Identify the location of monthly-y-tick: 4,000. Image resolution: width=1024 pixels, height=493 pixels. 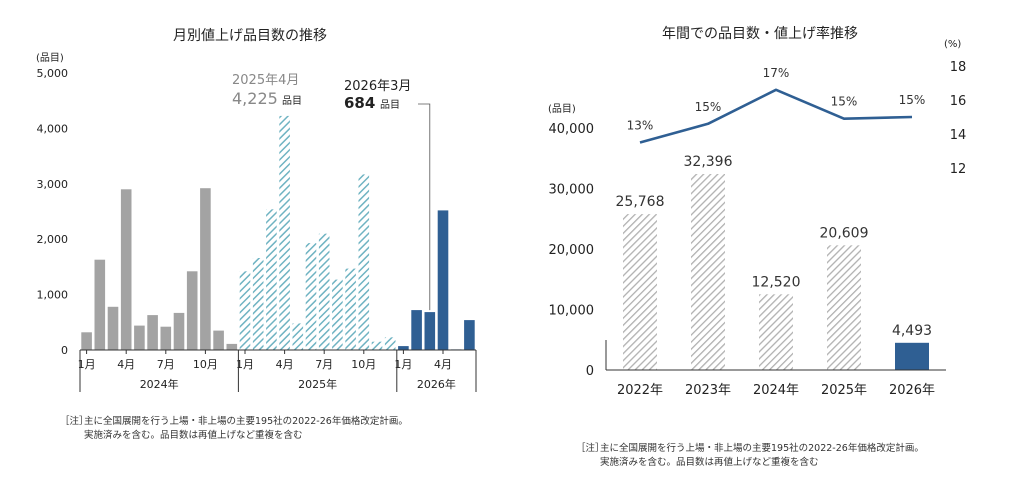
(53, 128).